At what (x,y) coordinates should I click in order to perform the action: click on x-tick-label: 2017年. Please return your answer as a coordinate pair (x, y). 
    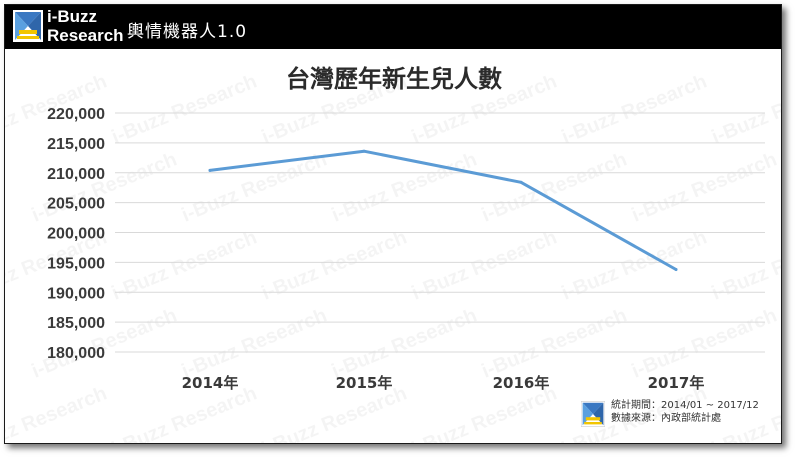
    Looking at the image, I should click on (676, 383).